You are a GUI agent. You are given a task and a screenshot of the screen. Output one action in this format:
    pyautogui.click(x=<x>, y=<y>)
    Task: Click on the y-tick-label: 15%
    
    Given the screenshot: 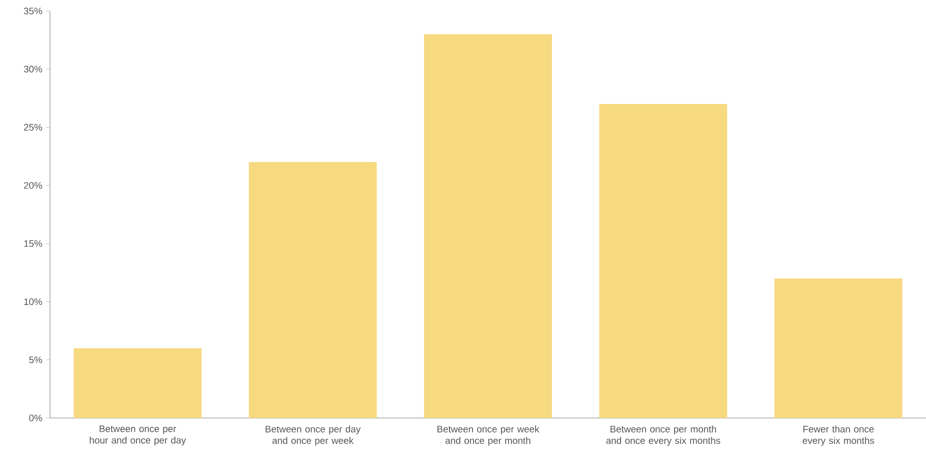 What is the action you would take?
    pyautogui.click(x=33, y=243)
    